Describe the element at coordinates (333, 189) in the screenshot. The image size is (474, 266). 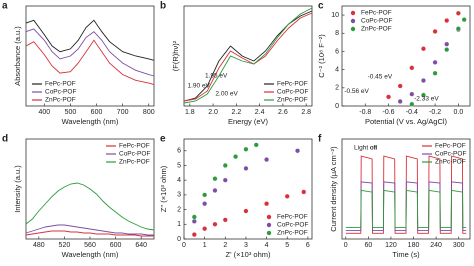
I see `y-axis-label: Current density (μA cm⁻²)` at that location.